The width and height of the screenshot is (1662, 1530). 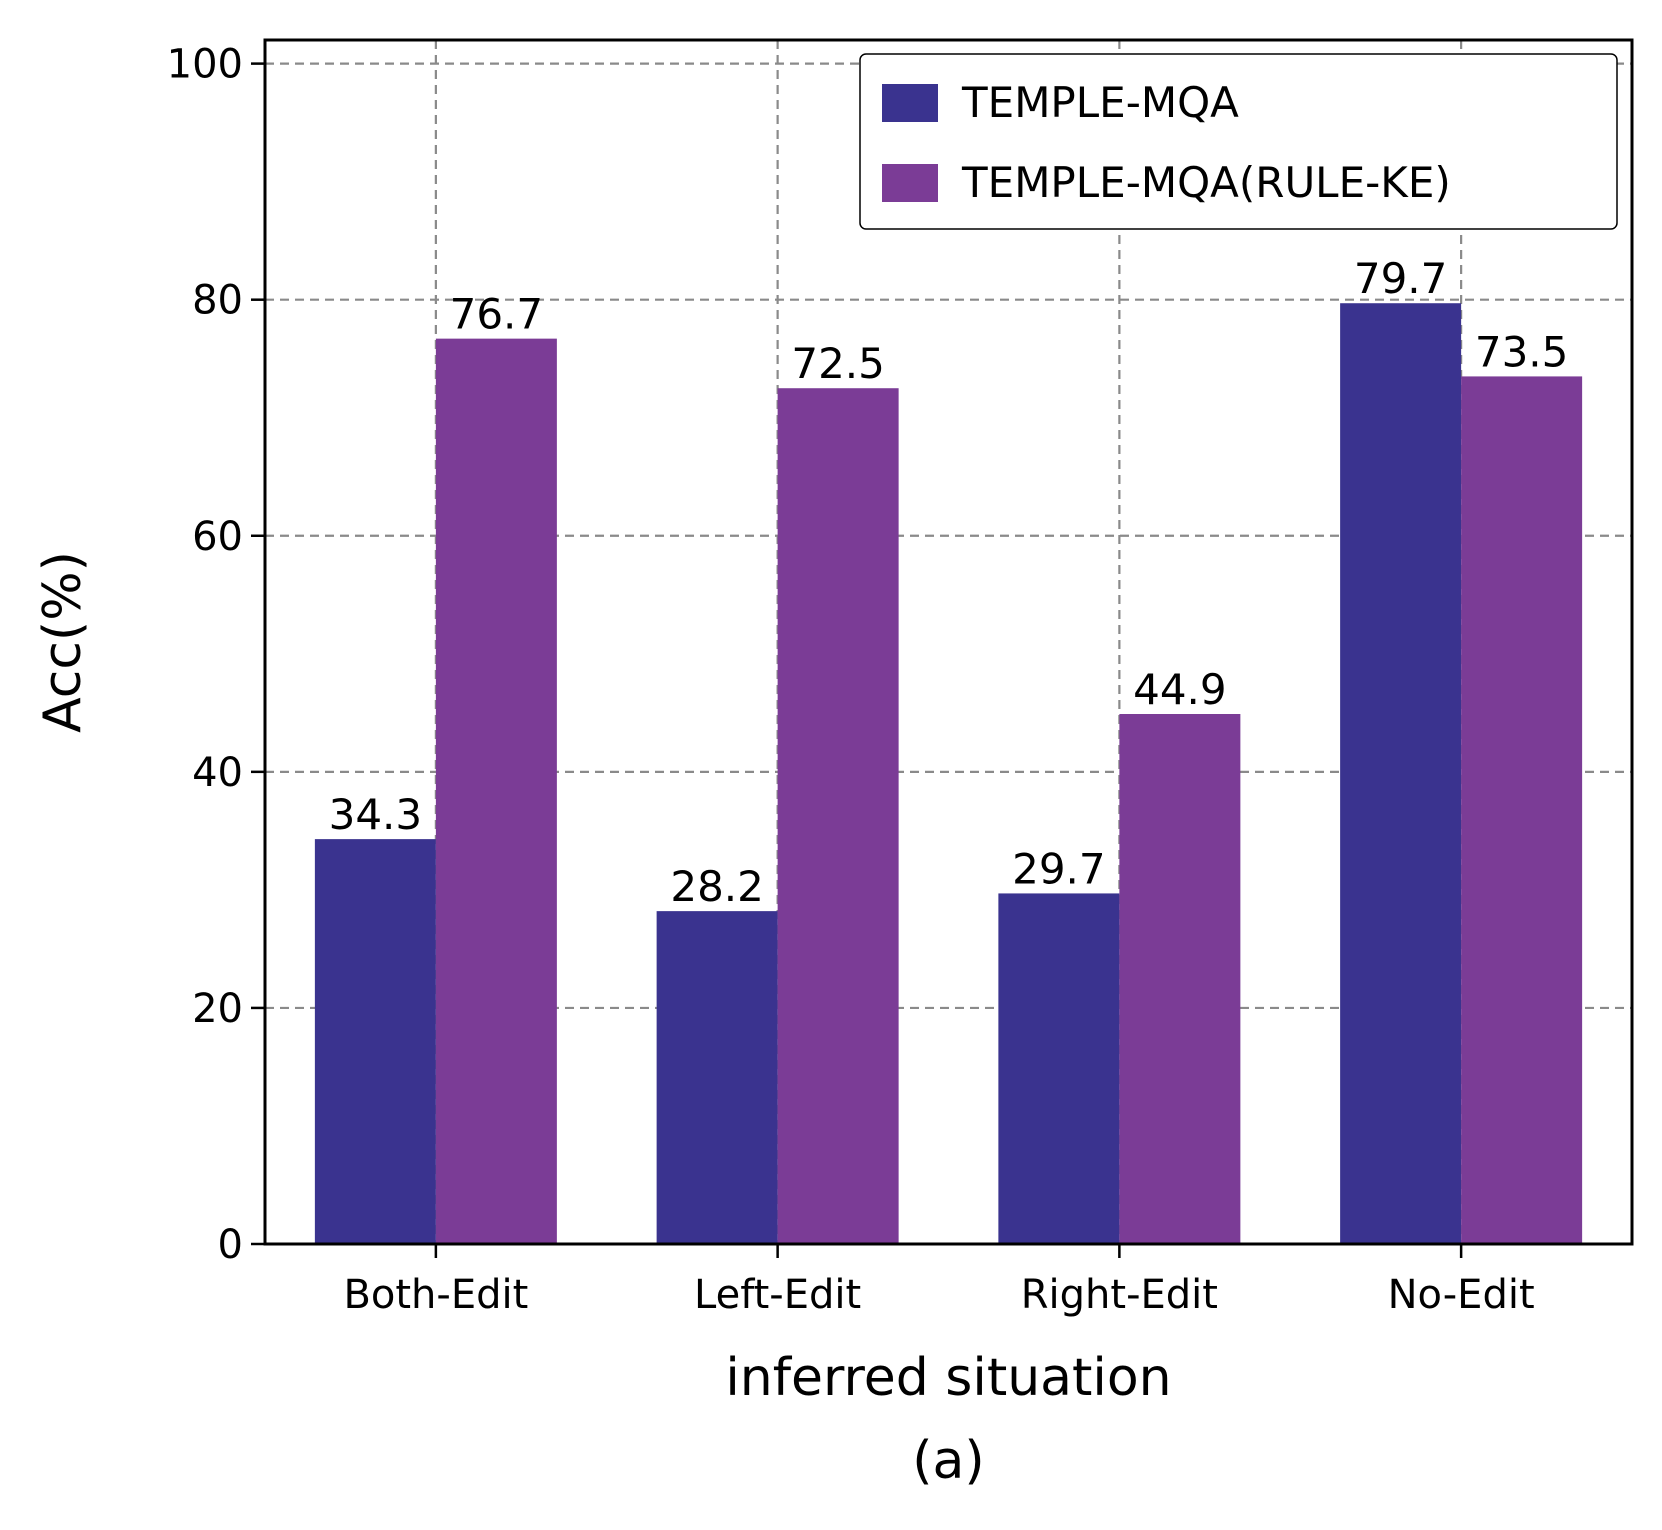 What do you see at coordinates (1522, 351) in the screenshot?
I see `bar-value-label: 73.5` at bounding box center [1522, 351].